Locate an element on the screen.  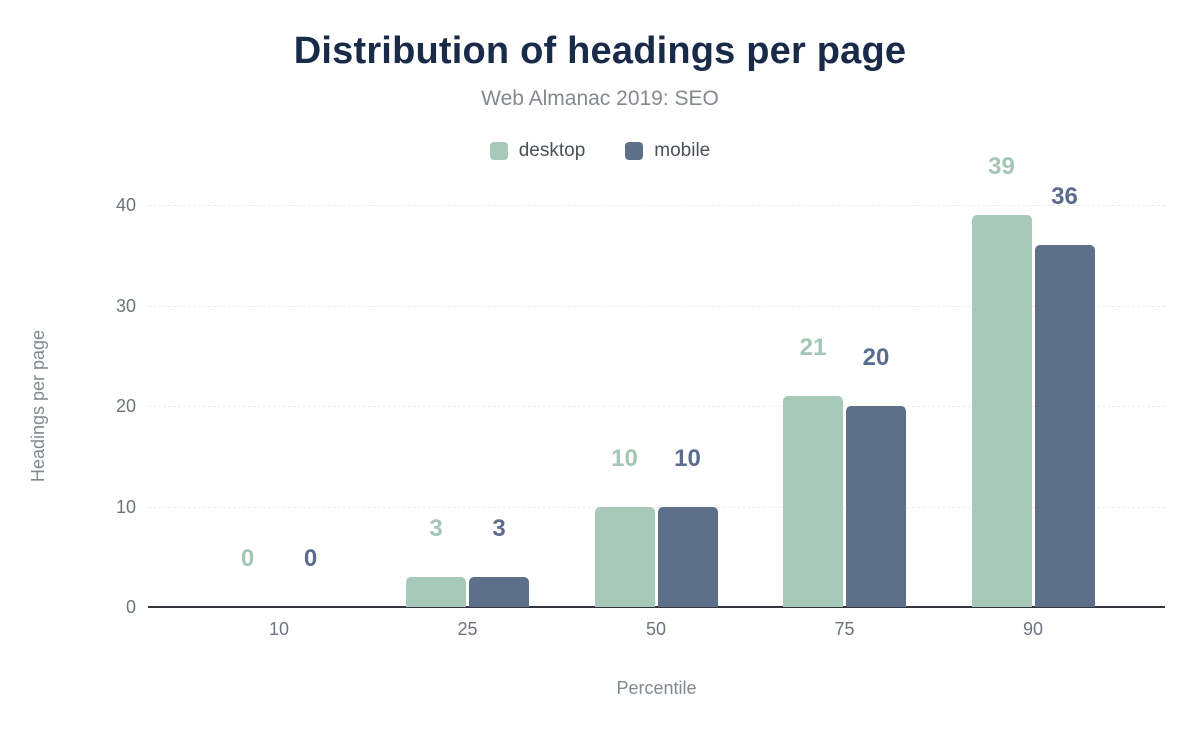
chart-subtitle: Web Almanac 2019: SEO is located at coordinates (600, 98).